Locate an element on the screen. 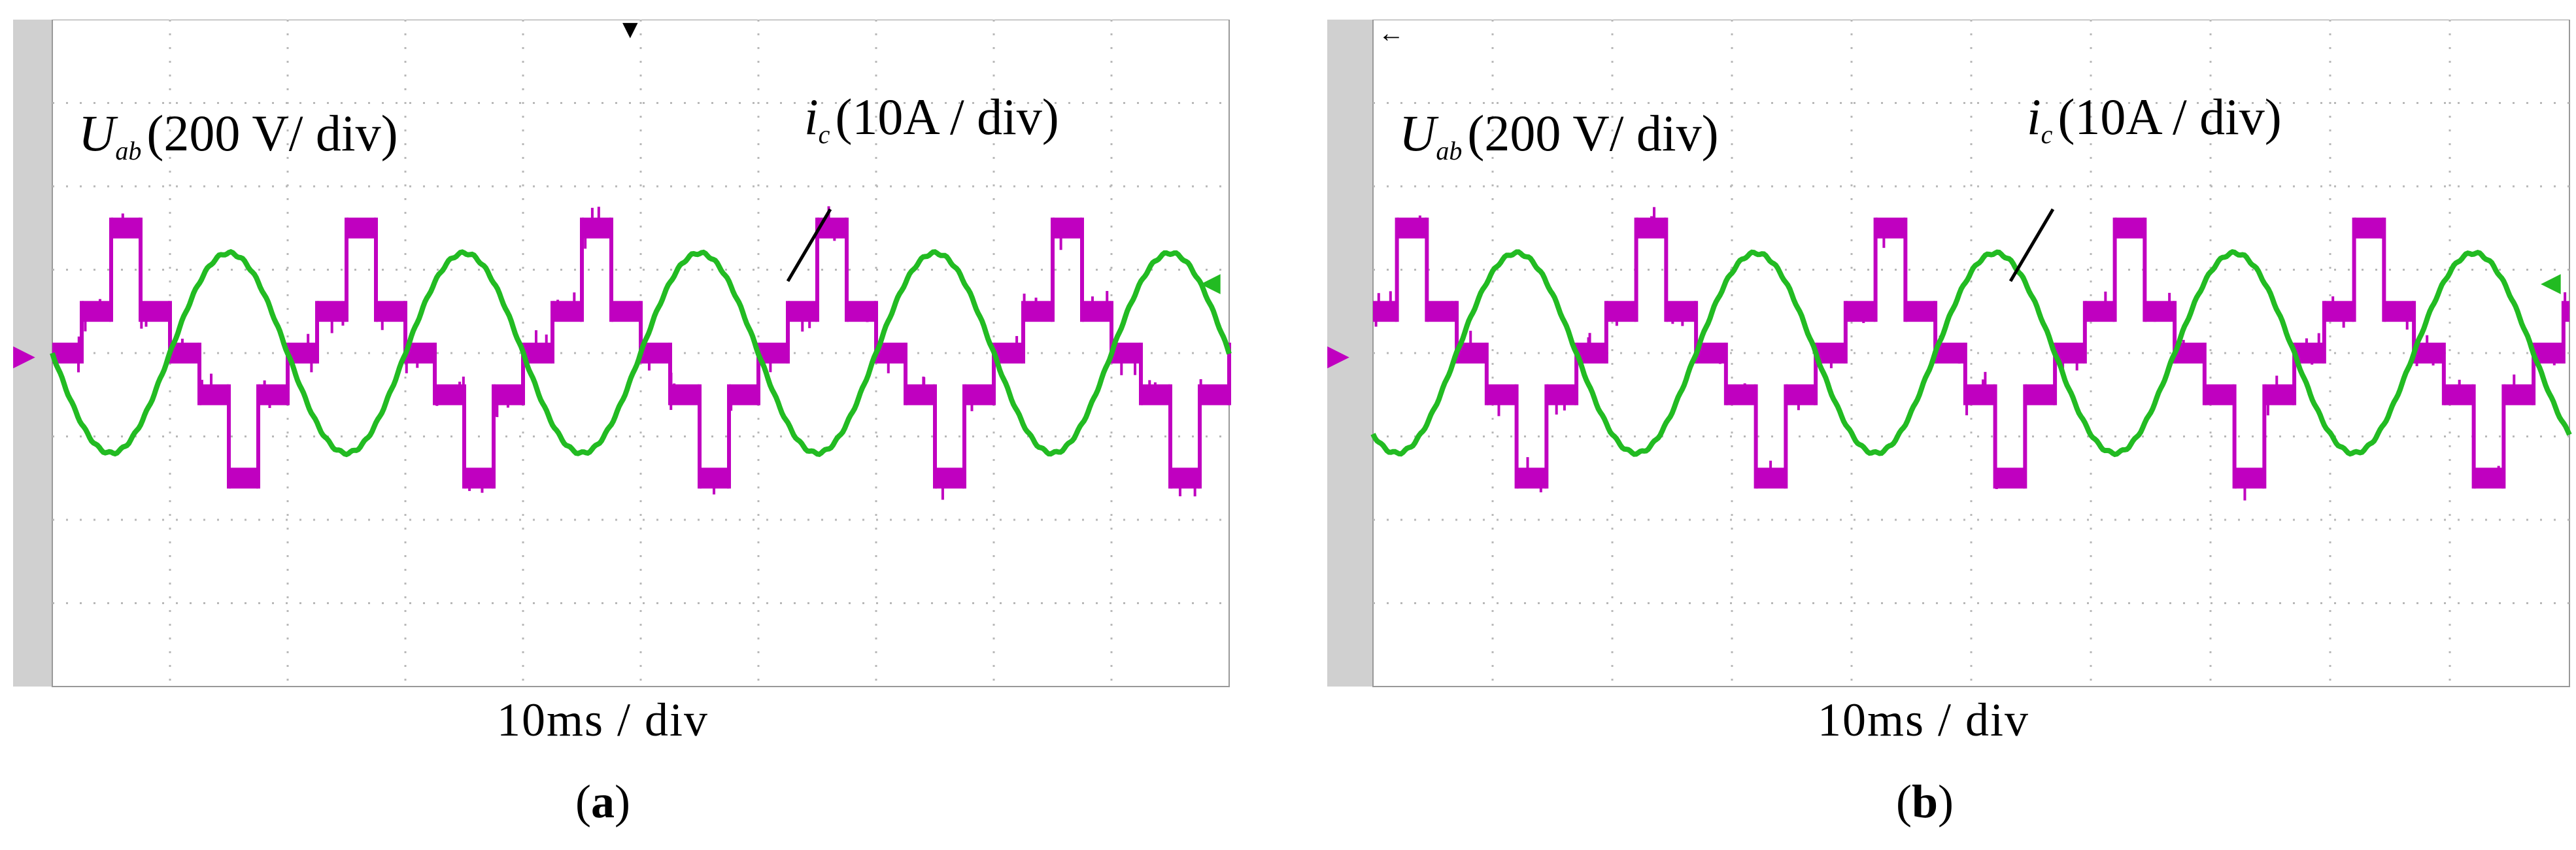 The image size is (2576, 850). current-trace-i-c is located at coordinates (641, 353).